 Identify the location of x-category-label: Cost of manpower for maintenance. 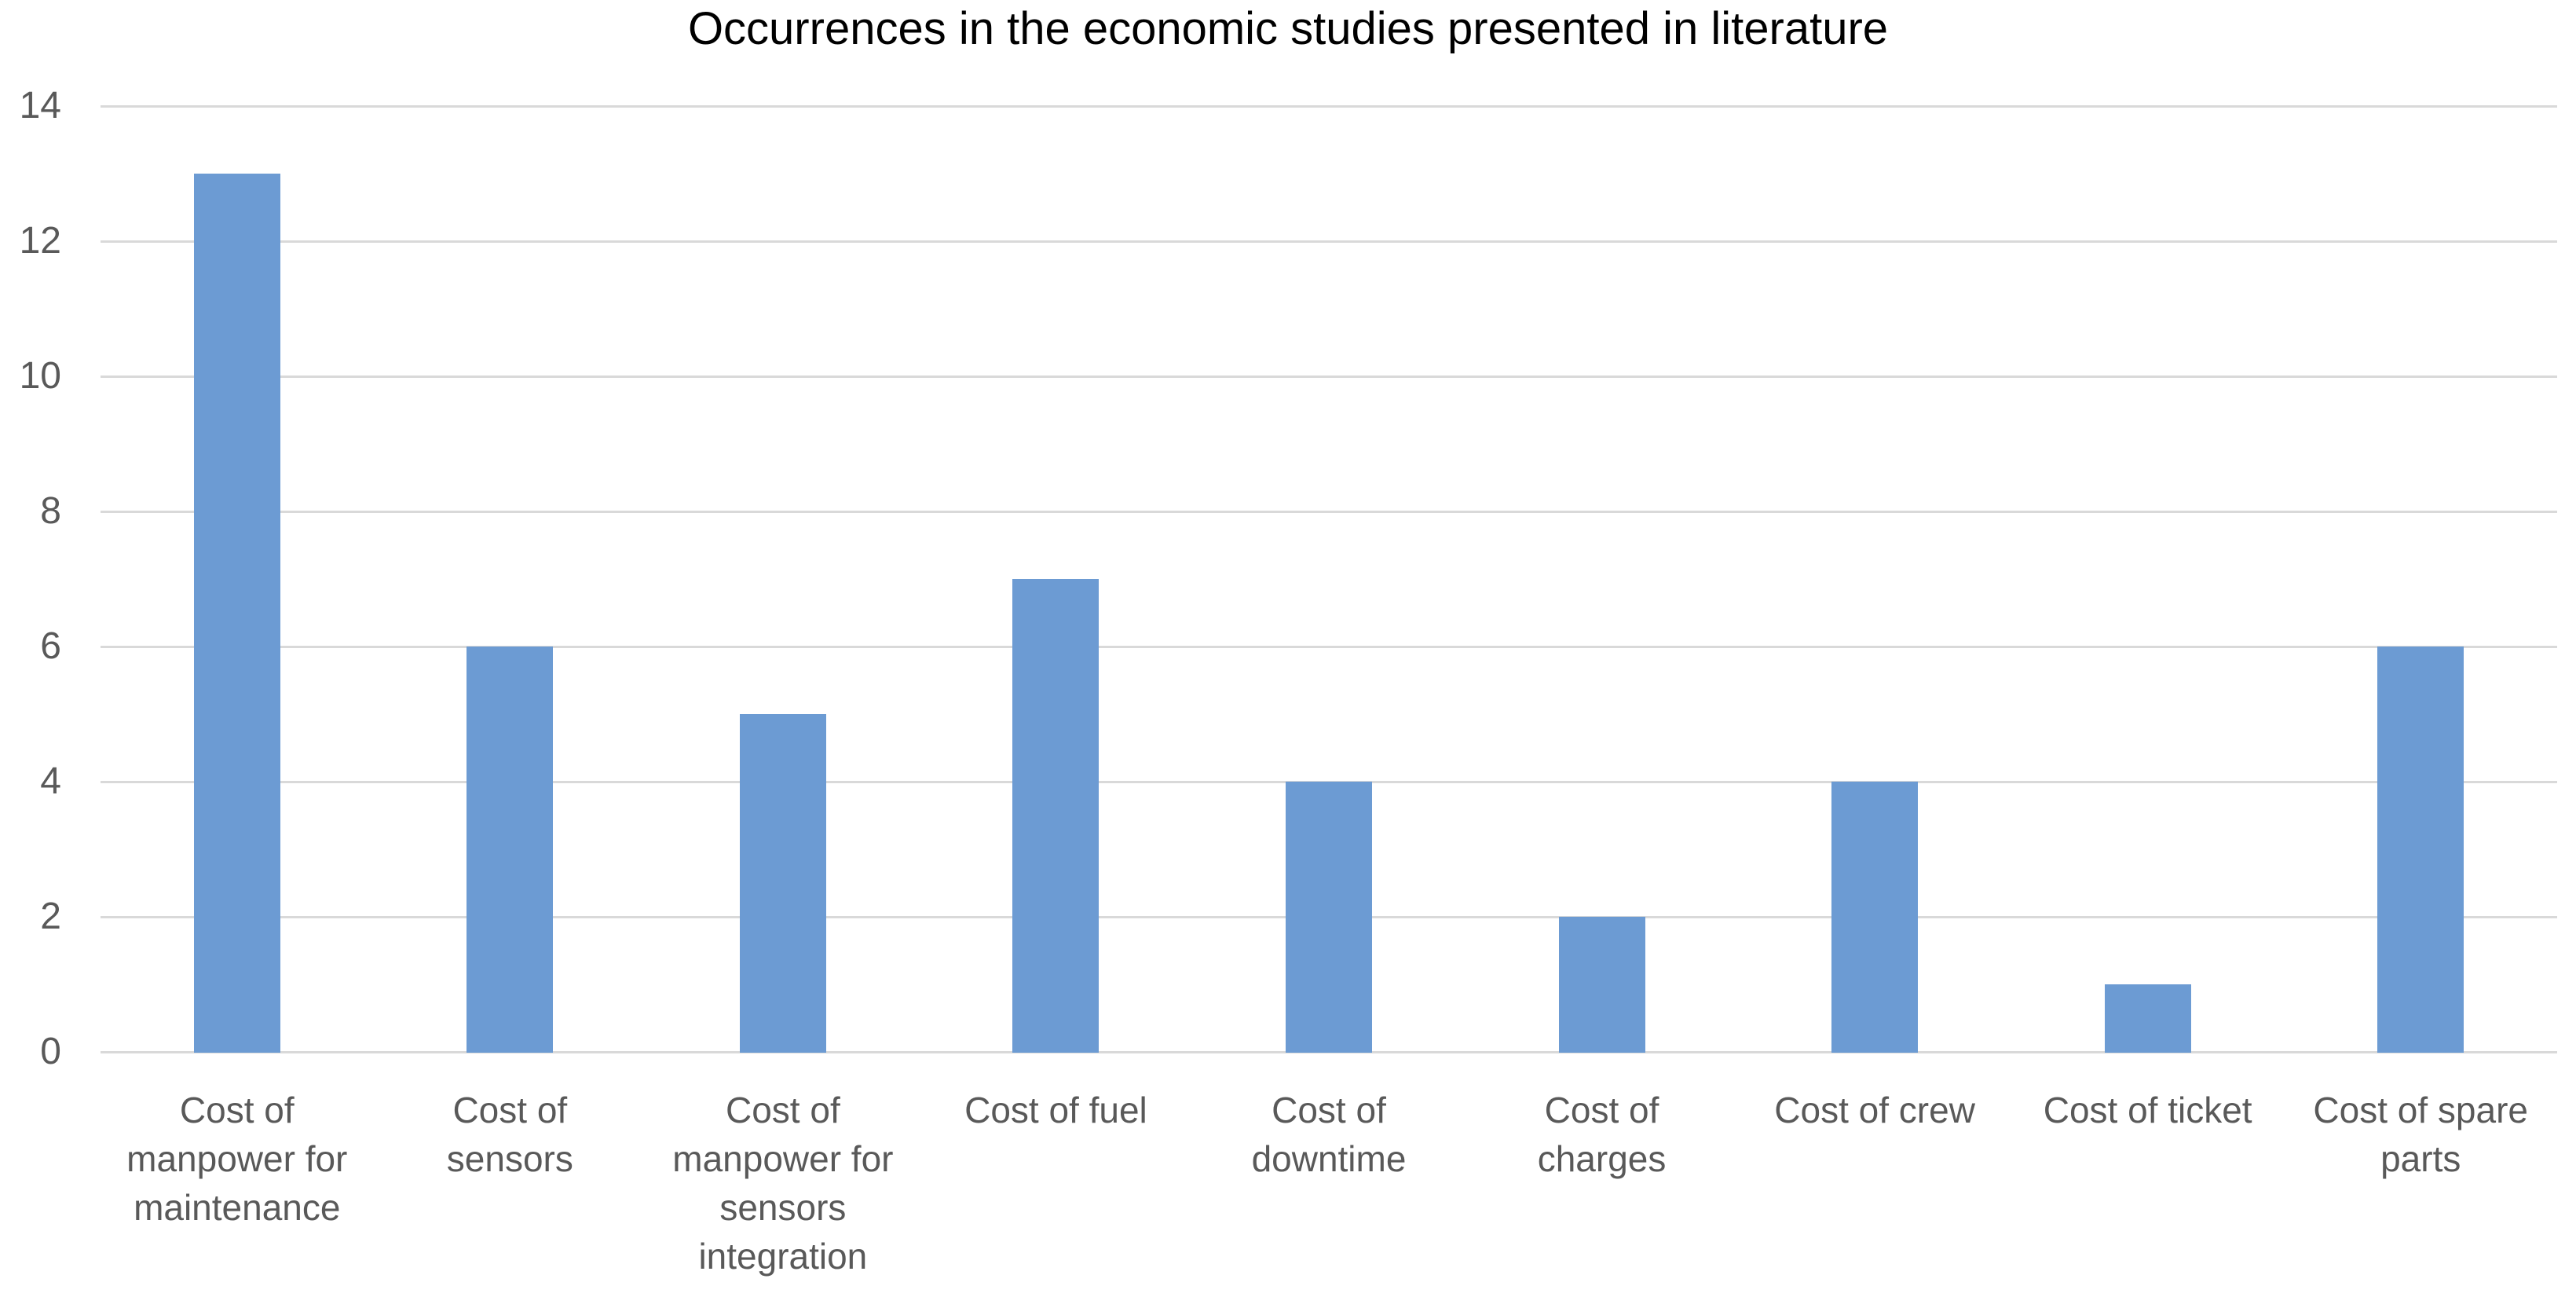
(237, 1159).